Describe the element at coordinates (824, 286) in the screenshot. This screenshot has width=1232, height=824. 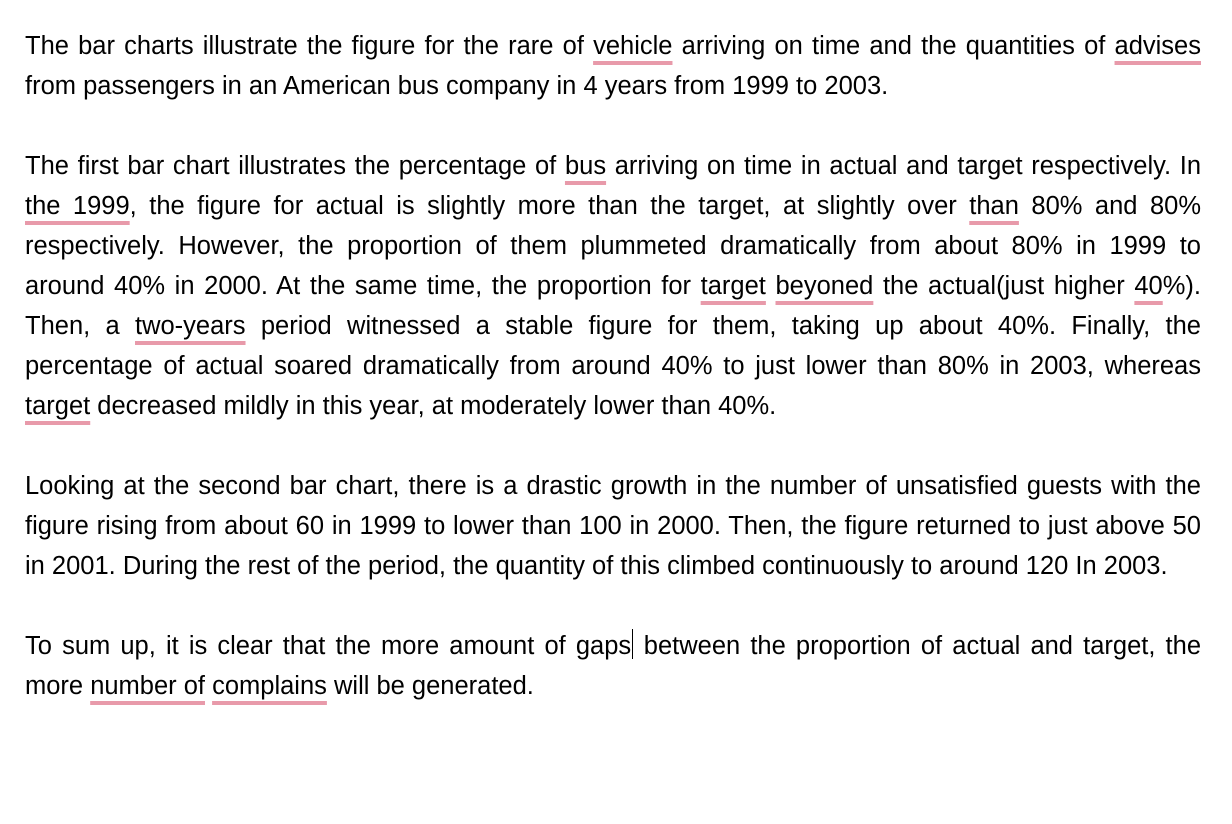
I see `spelling-error-word: beyoned` at that location.